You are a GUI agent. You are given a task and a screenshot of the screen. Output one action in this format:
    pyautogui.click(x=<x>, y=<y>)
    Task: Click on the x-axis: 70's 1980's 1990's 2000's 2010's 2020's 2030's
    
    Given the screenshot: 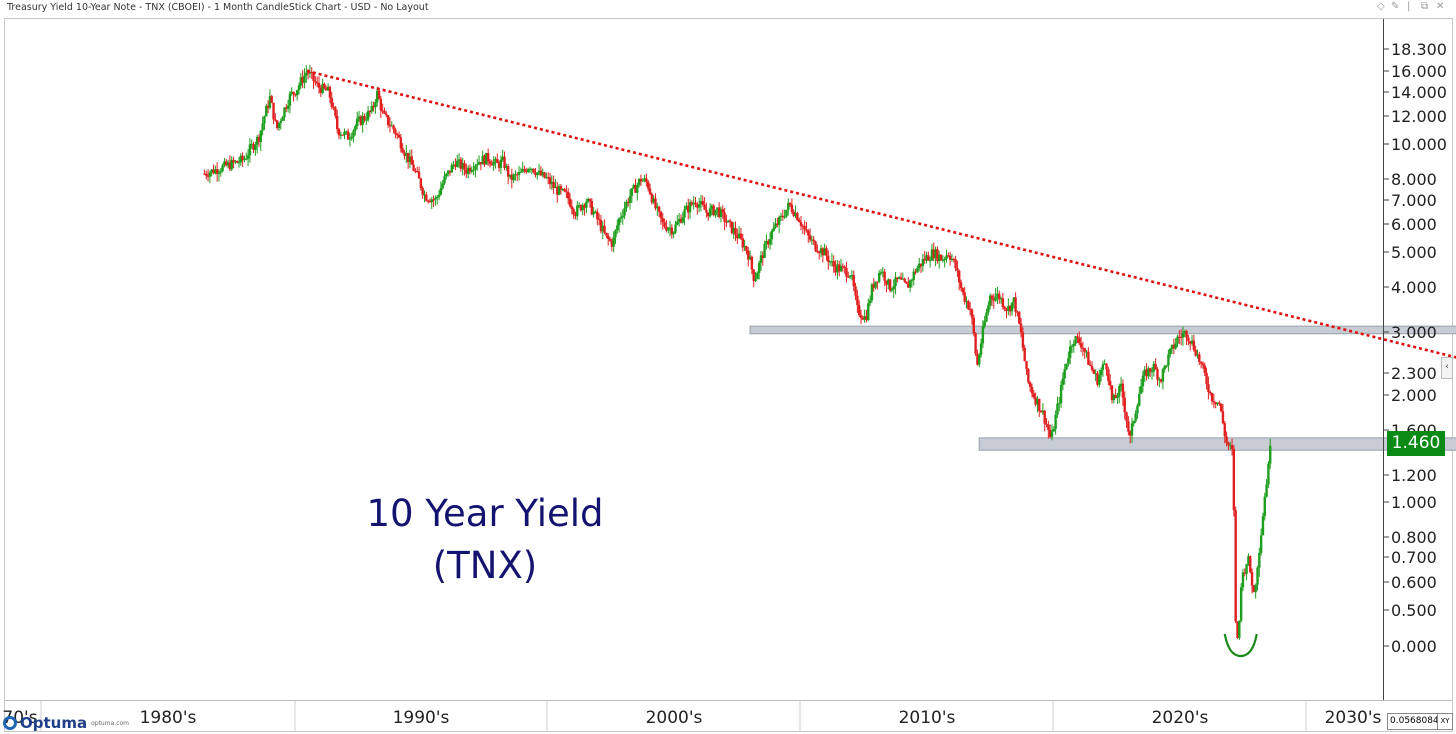 What is the action you would take?
    pyautogui.click(x=727, y=716)
    